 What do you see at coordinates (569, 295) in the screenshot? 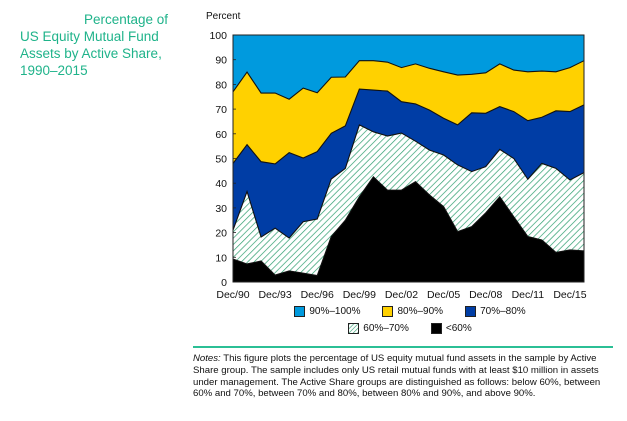
I see `x-tick-label: Dec/15` at bounding box center [569, 295].